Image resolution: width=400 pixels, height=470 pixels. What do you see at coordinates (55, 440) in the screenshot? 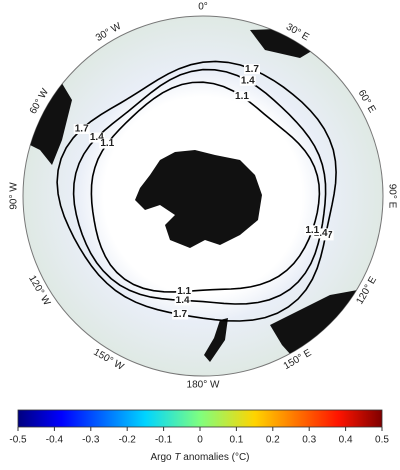
I see `colorbar-tick-label: -0.4` at bounding box center [55, 440].